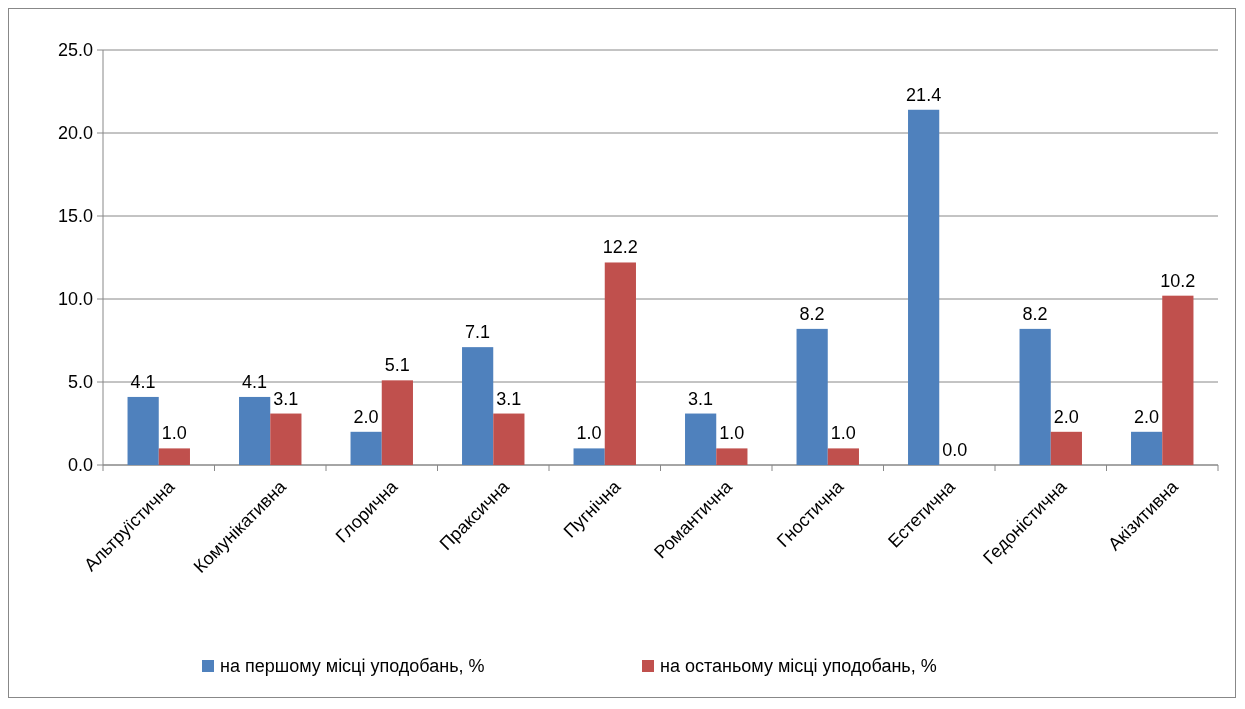  I want to click on y-tick-label: 10.0, so click(75, 299).